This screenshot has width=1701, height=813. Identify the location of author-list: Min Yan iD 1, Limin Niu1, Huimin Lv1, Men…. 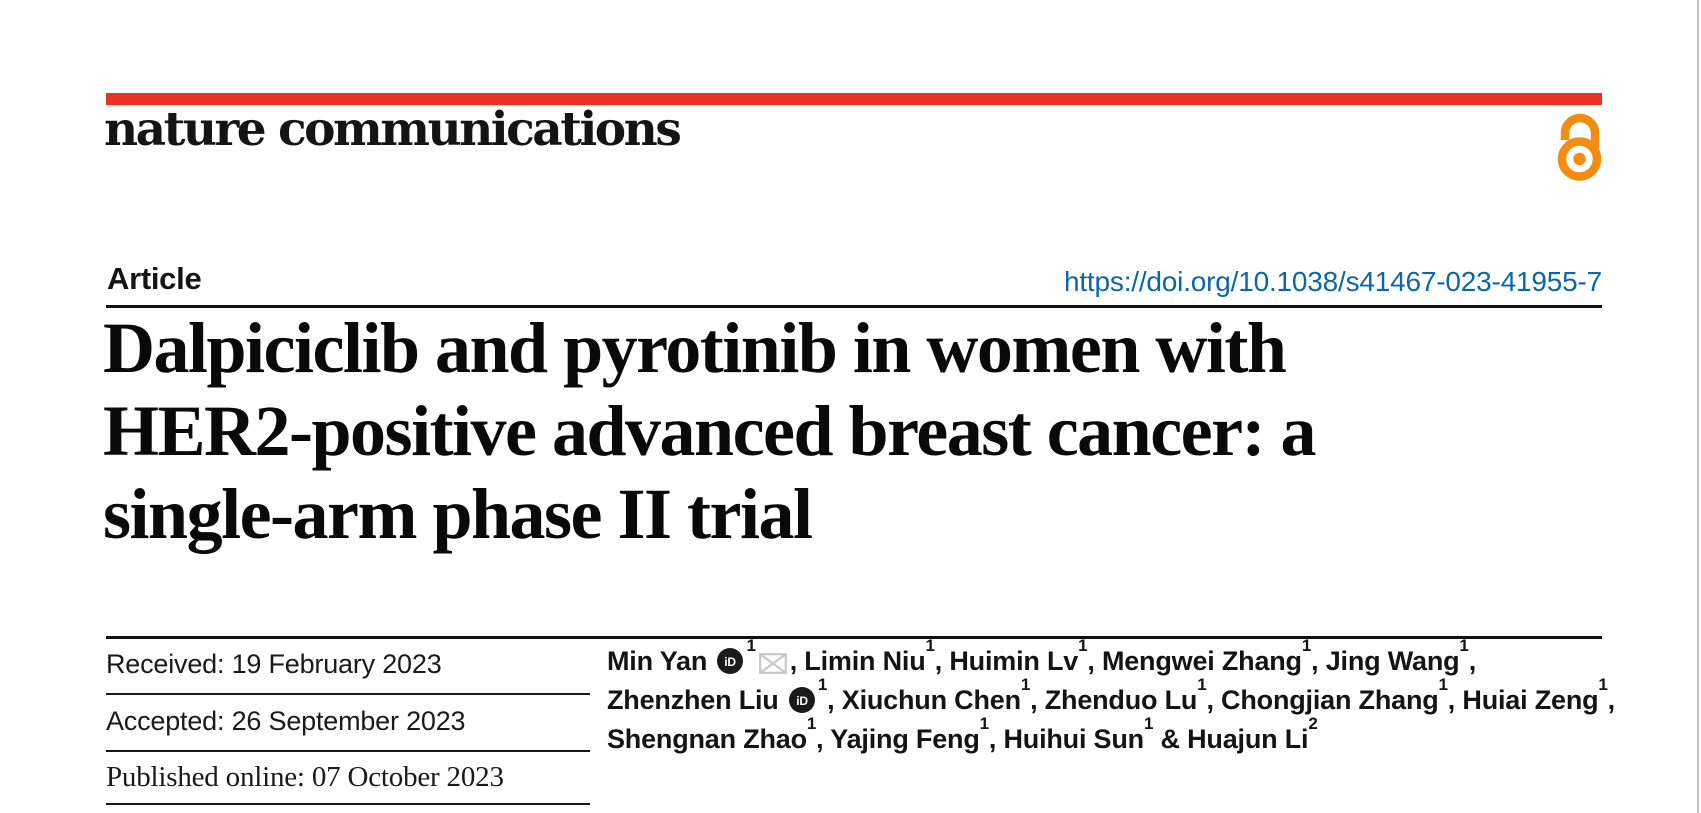
(1112, 698).